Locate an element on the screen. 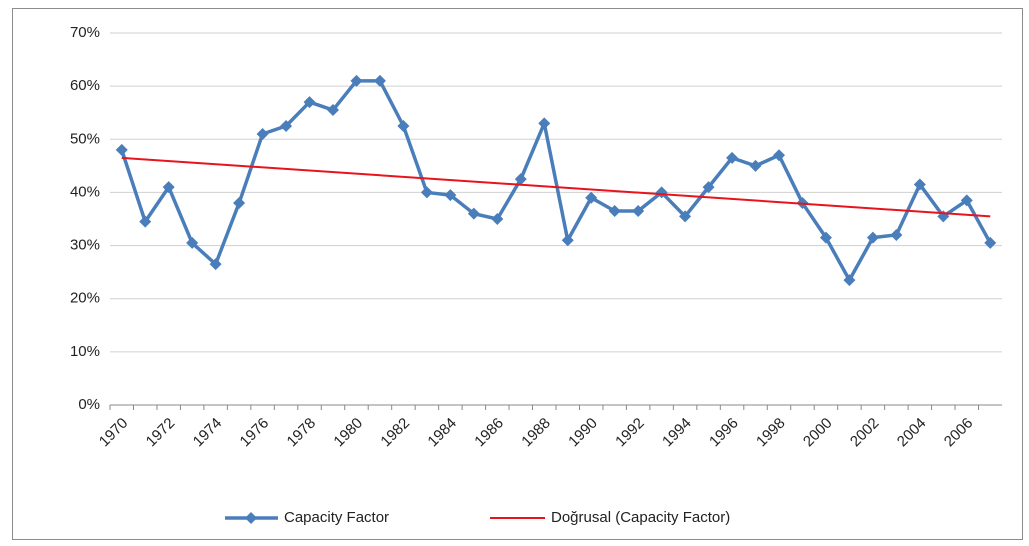 The width and height of the screenshot is (1029, 546). trend-line is located at coordinates (556, 187).